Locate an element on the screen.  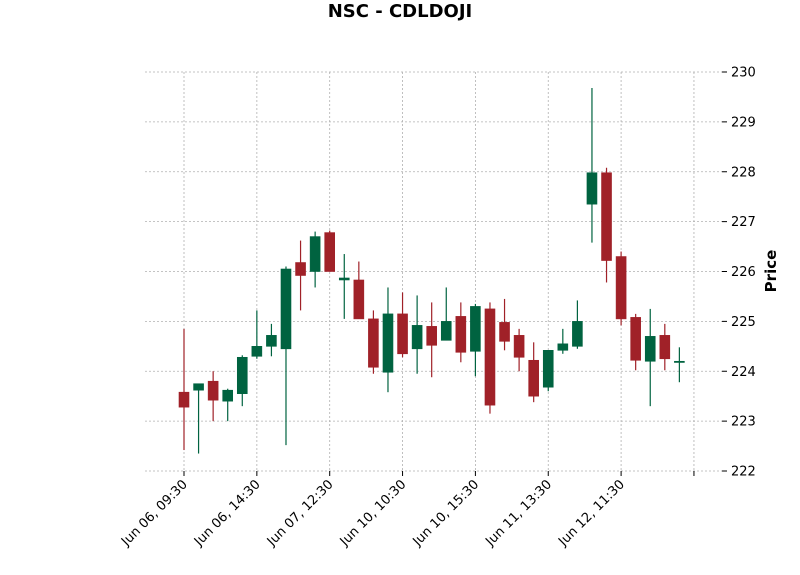
y-axis-label: Price is located at coordinates (771, 271).